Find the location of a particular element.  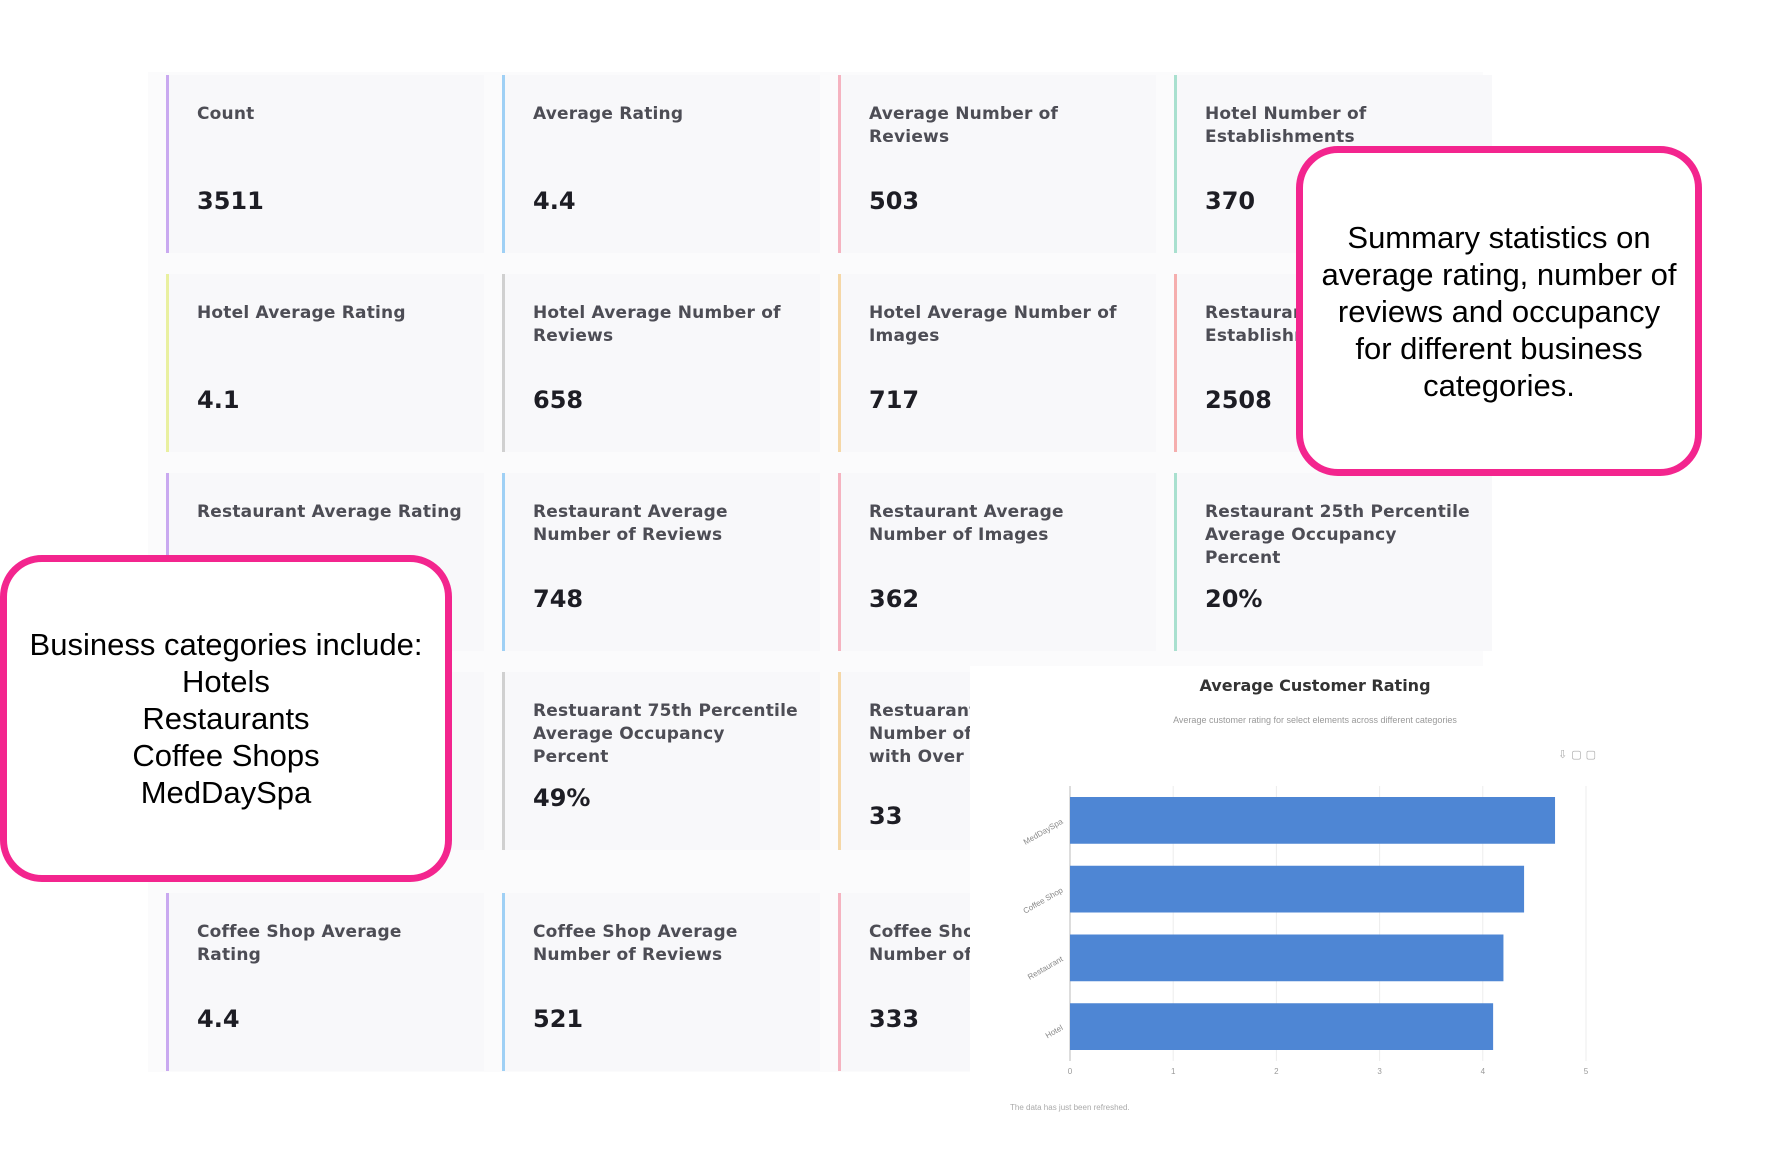

fullscreen-icon: ▢ is located at coordinates (1593, 755).